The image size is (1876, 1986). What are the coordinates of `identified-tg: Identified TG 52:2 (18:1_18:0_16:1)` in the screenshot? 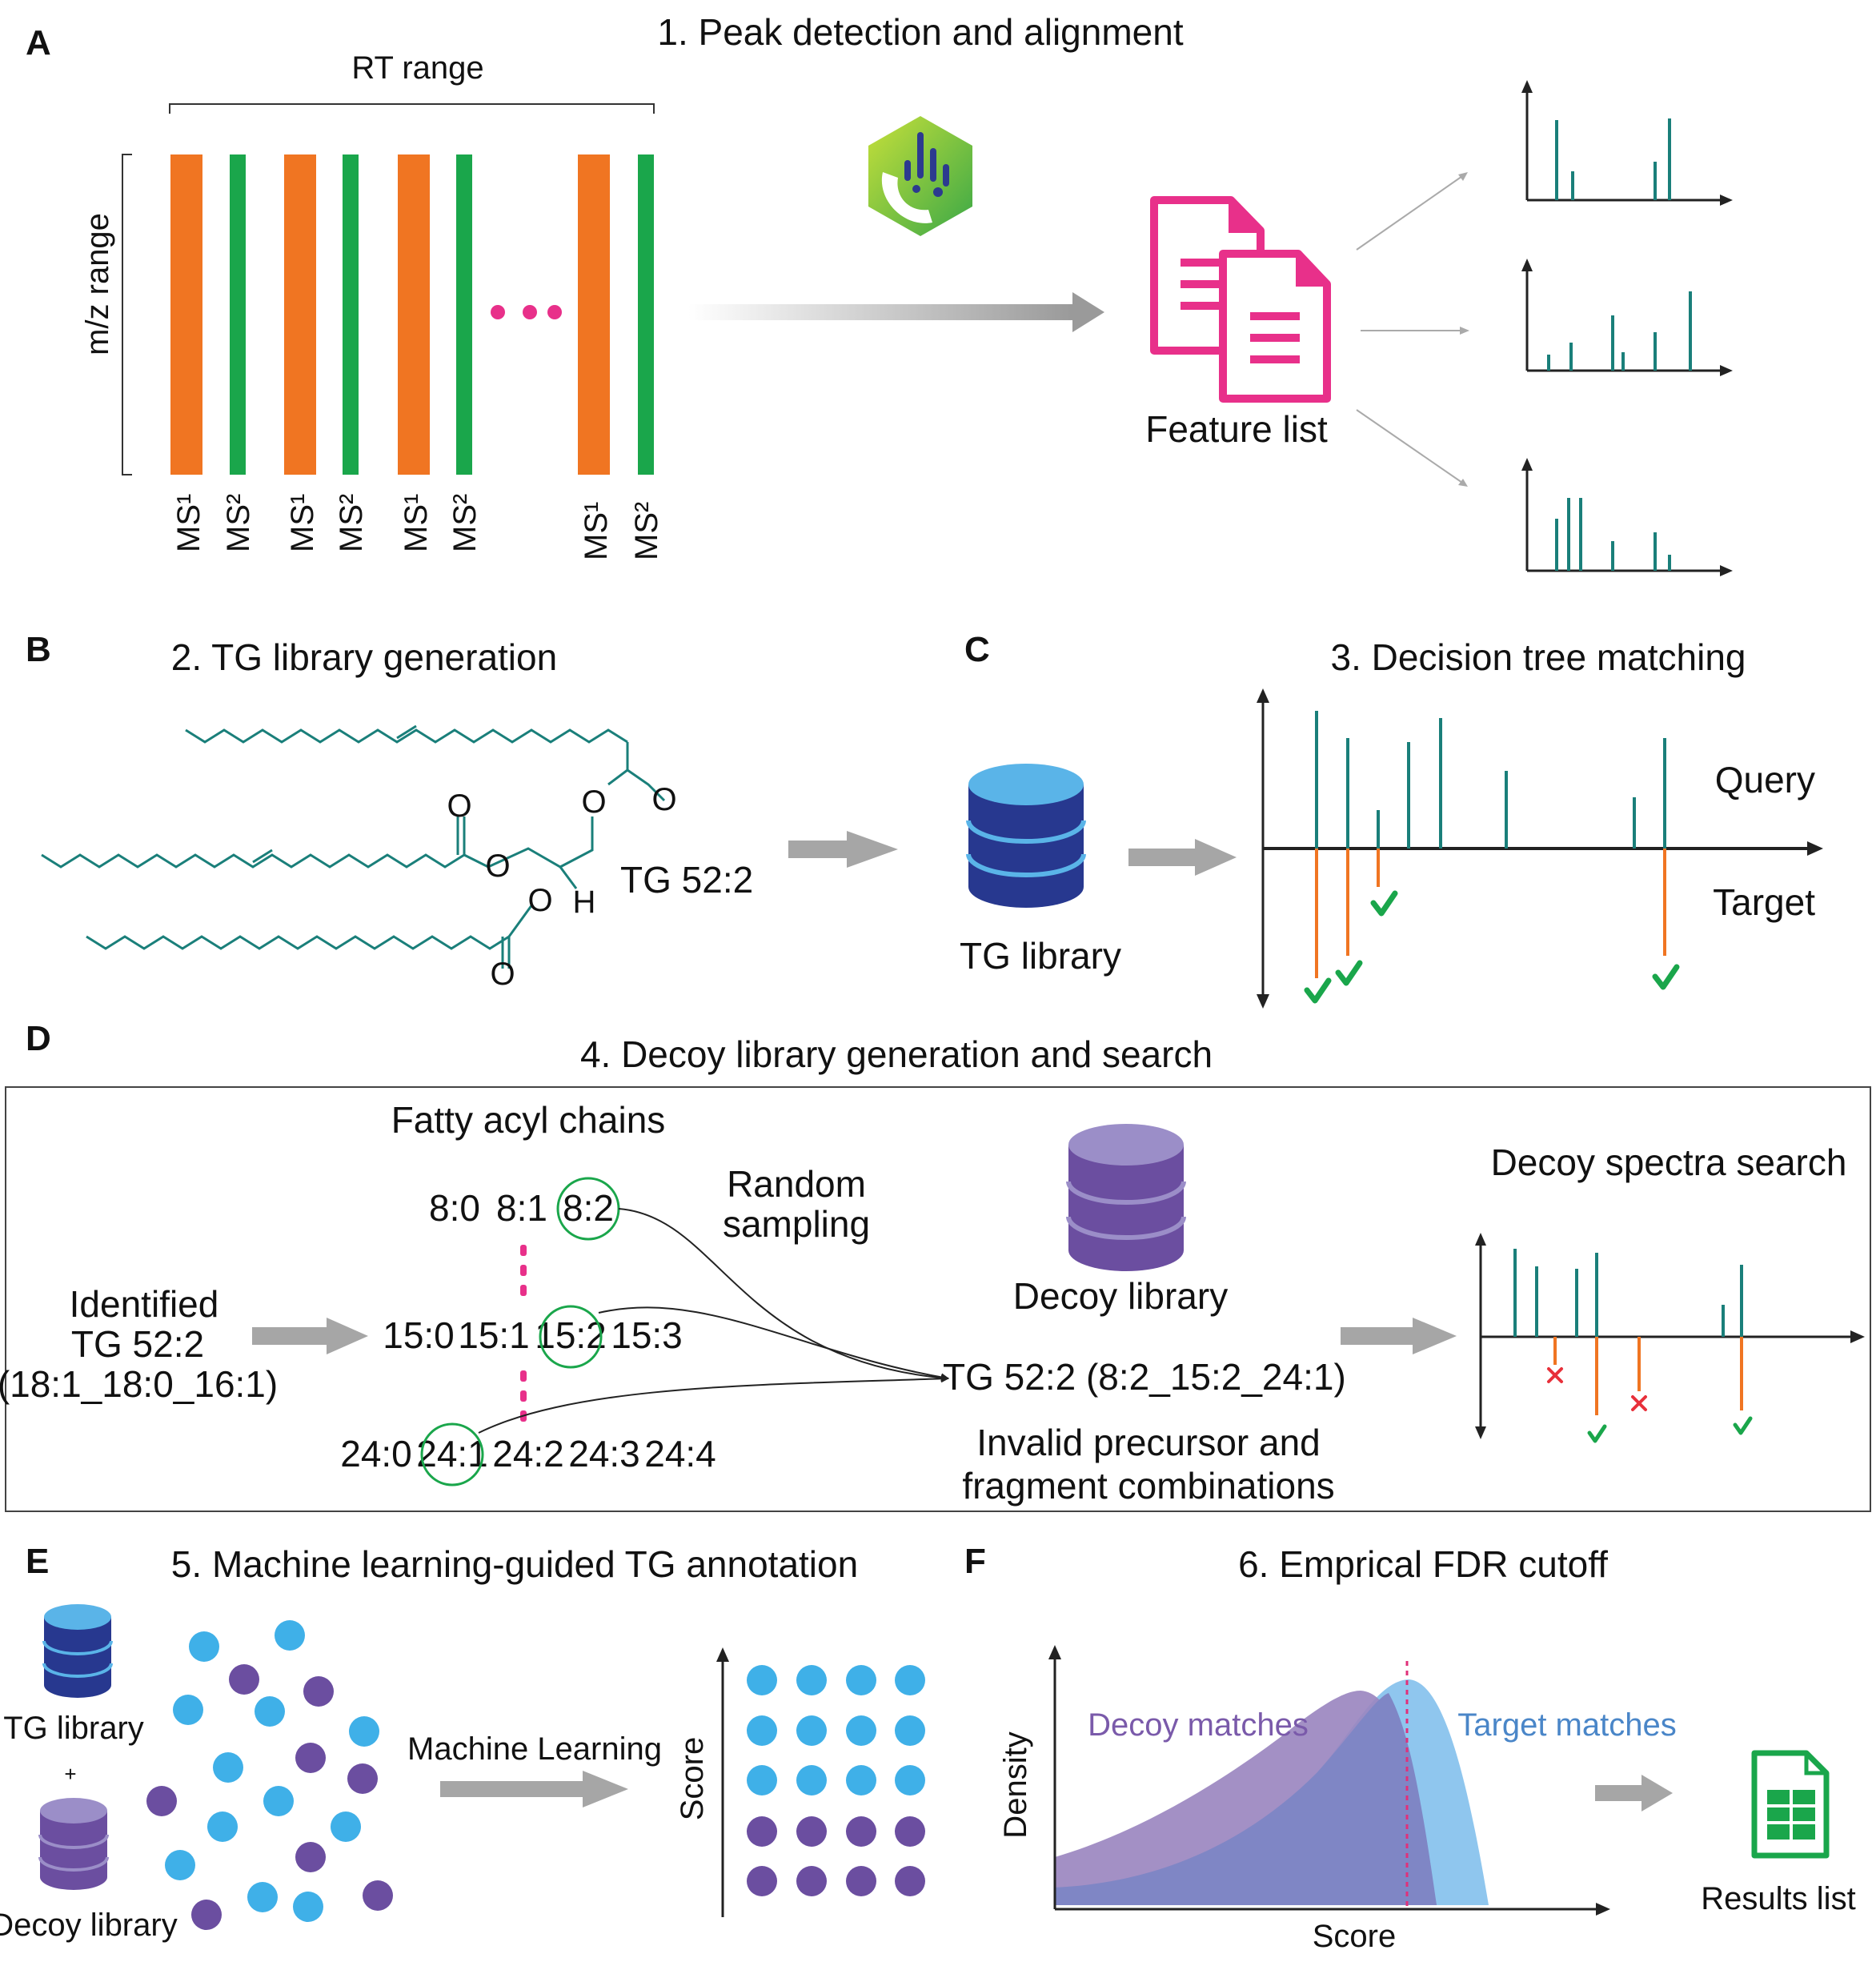 It's located at (139, 1344).